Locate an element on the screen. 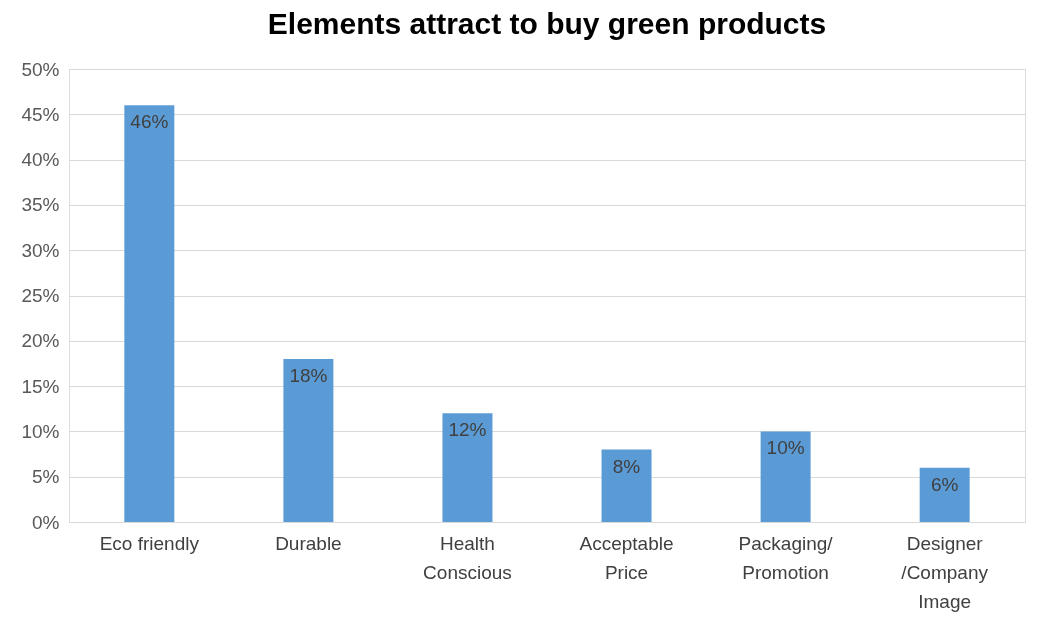  y-tick-label: 5% is located at coordinates (46, 477).